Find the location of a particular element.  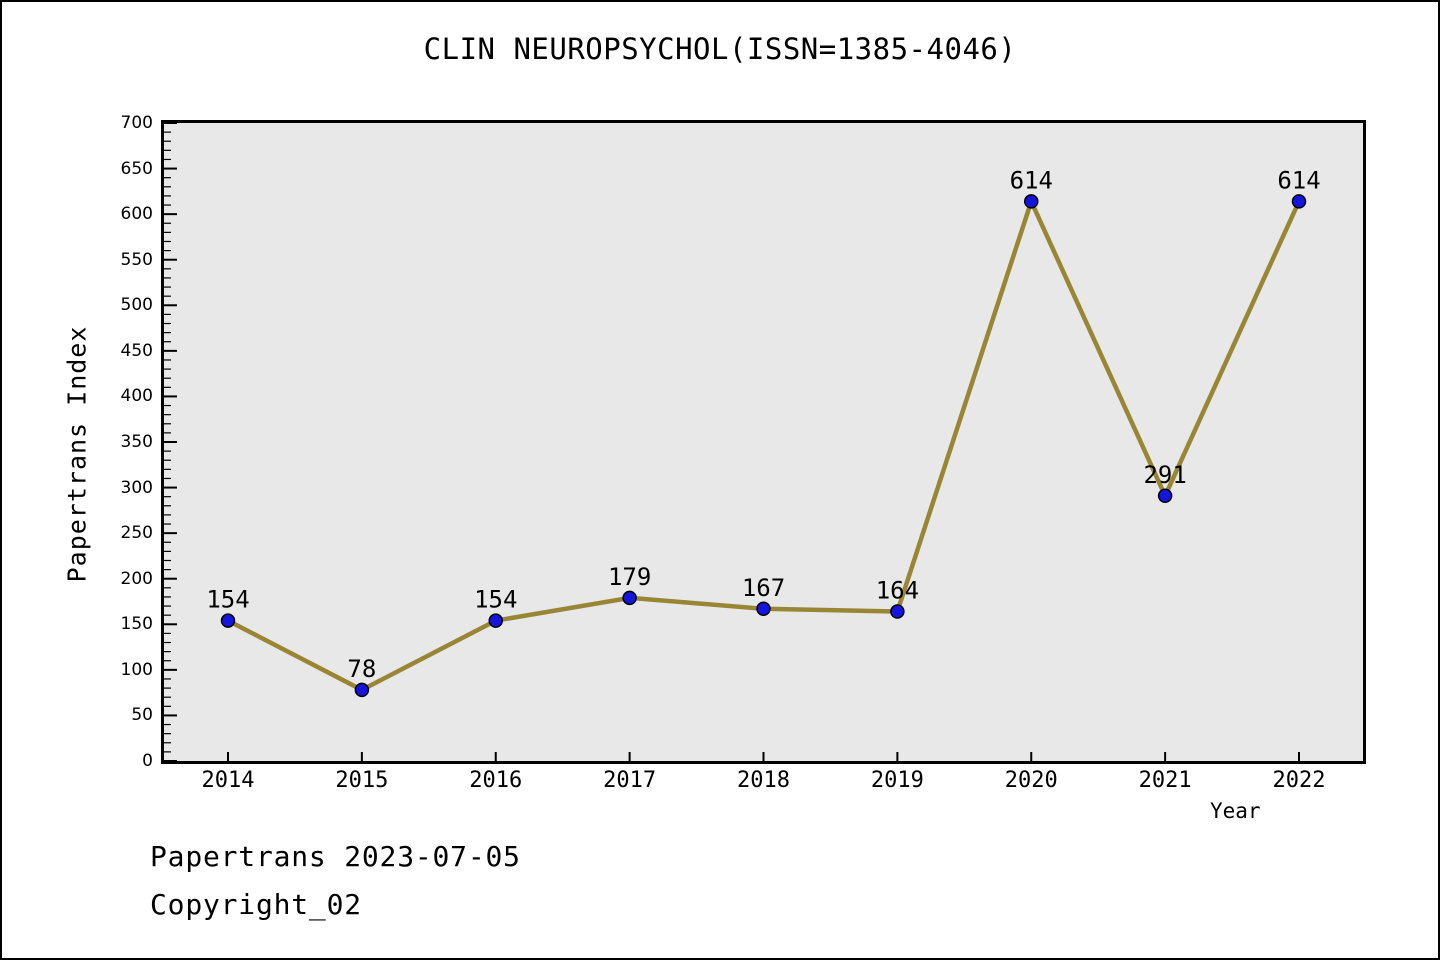

y-tick-label: 500 is located at coordinates (136, 305).